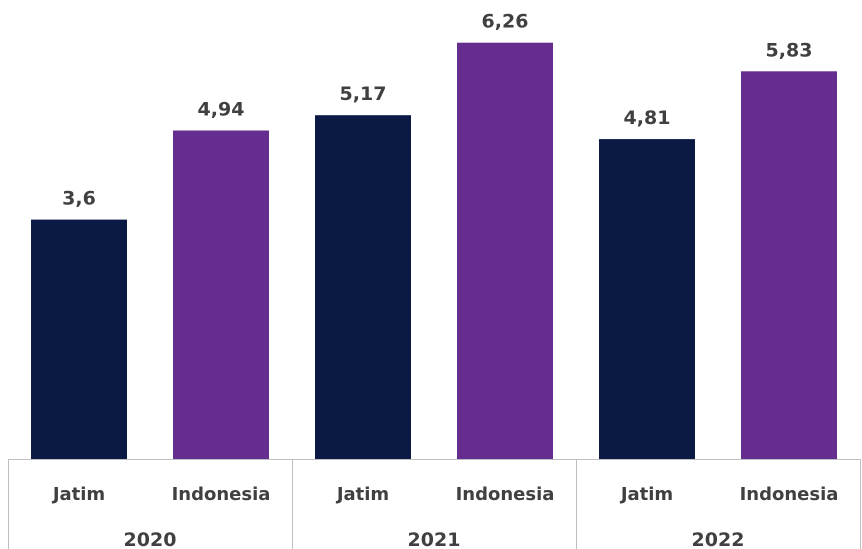 This screenshot has width=862, height=549. What do you see at coordinates (505, 22) in the screenshot?
I see `data-label: 6,26` at bounding box center [505, 22].